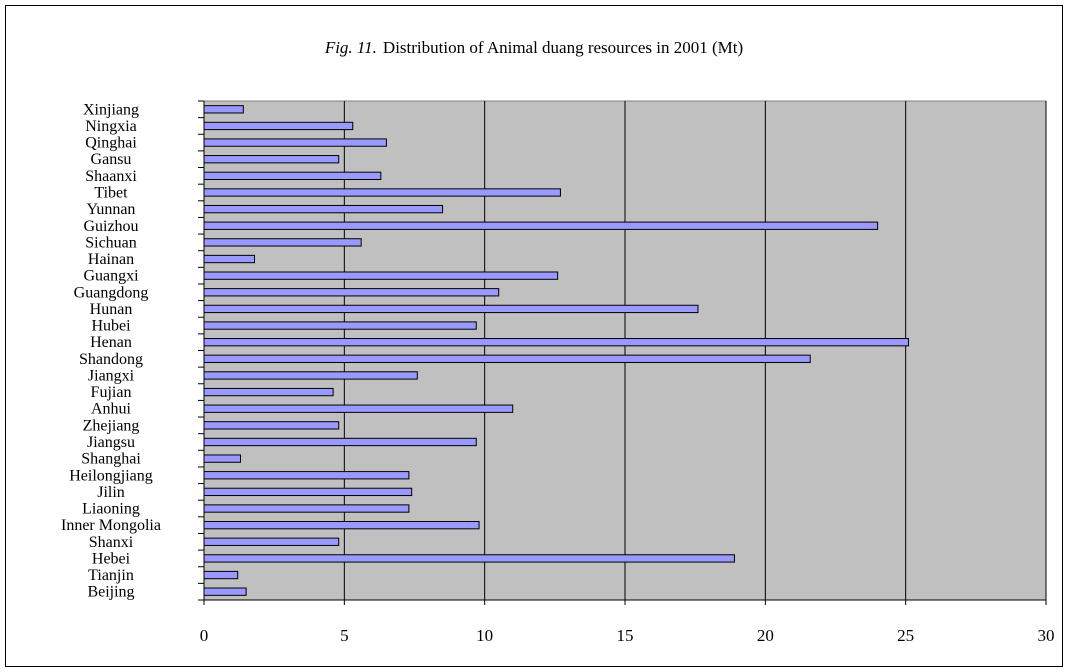 The width and height of the screenshot is (1070, 672). Describe the element at coordinates (306, 508) in the screenshot. I see `bar-liaoning` at that location.